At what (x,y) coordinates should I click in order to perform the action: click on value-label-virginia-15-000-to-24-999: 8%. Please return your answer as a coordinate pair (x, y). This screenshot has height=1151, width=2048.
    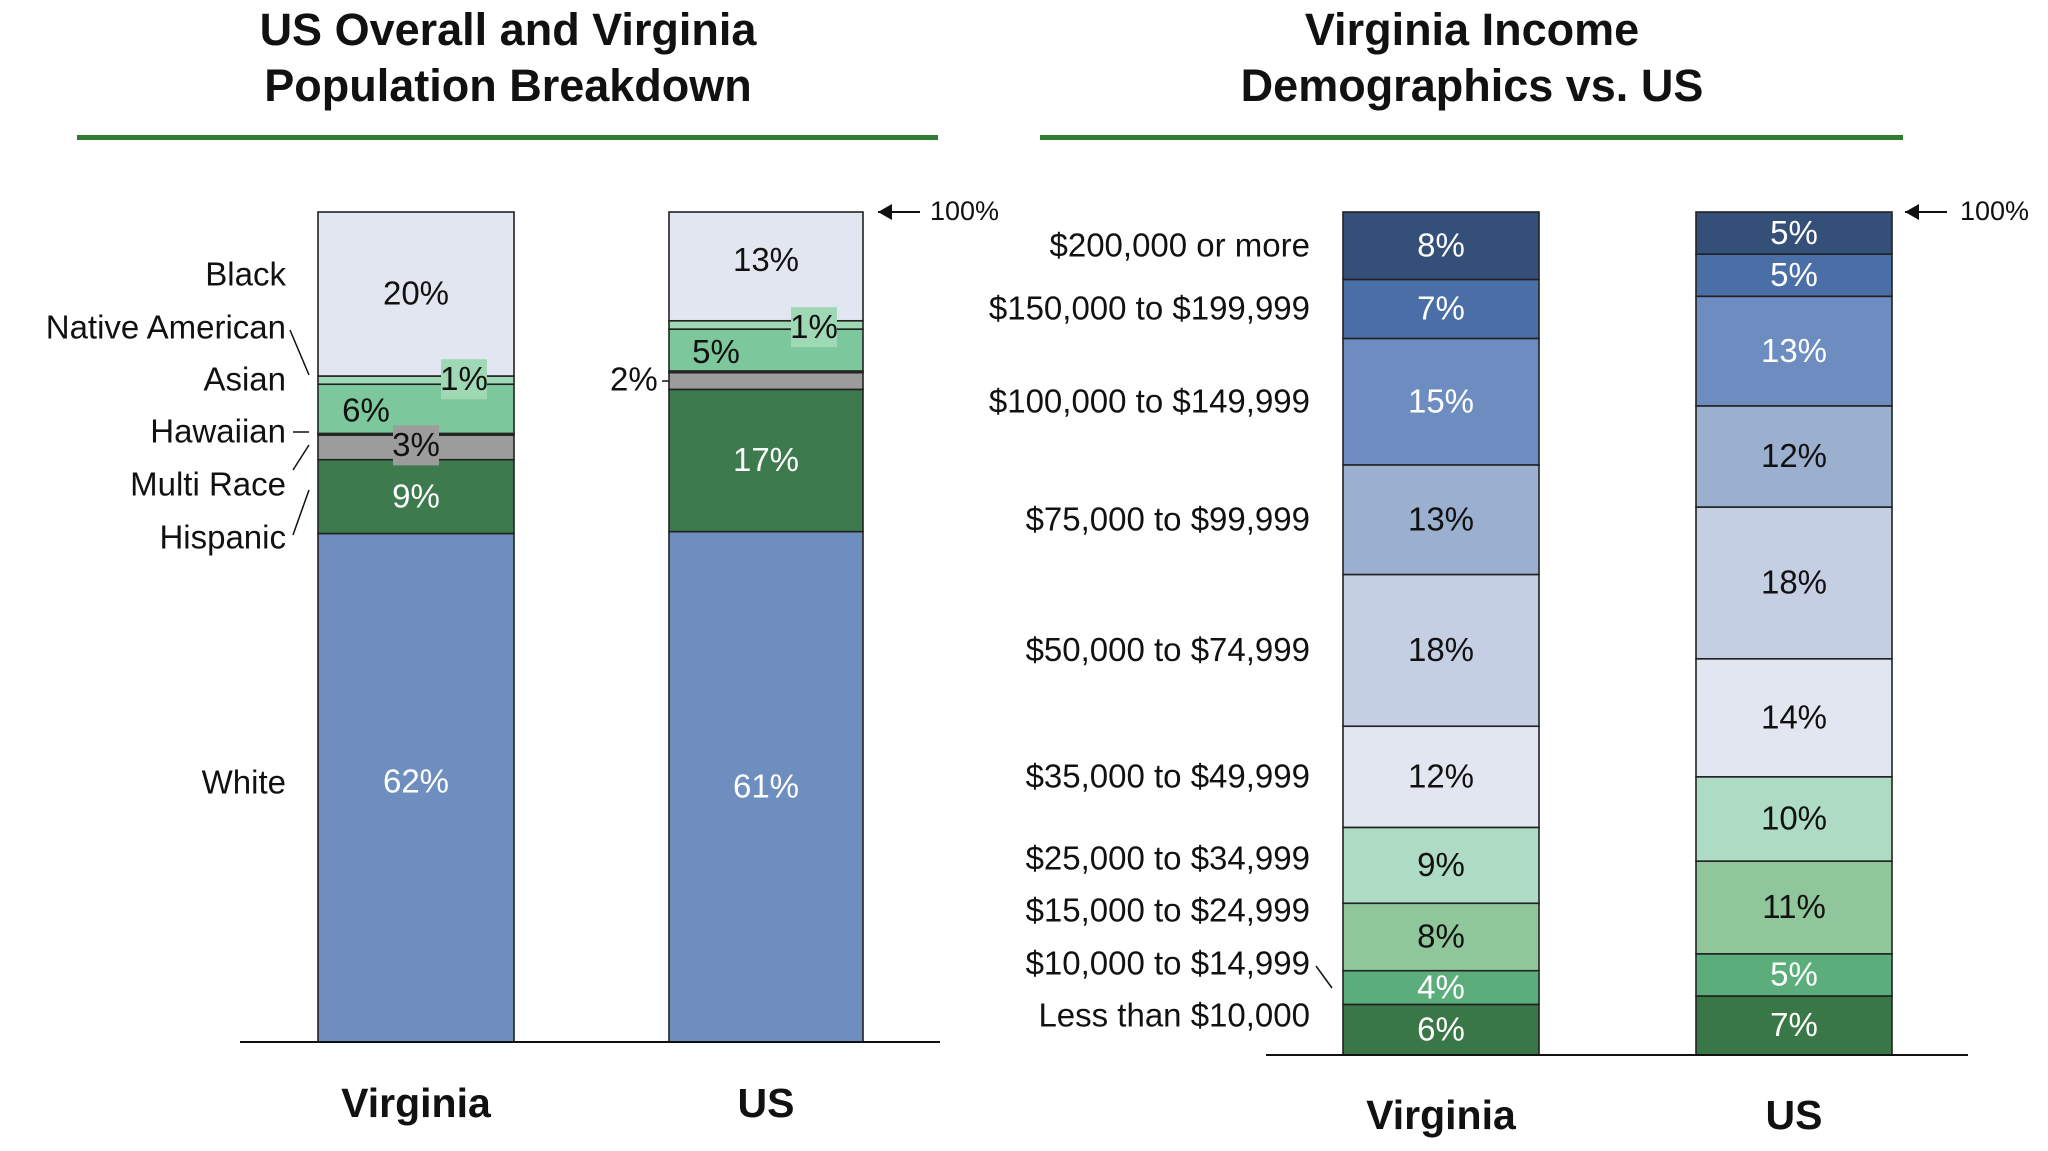
    Looking at the image, I should click on (1441, 936).